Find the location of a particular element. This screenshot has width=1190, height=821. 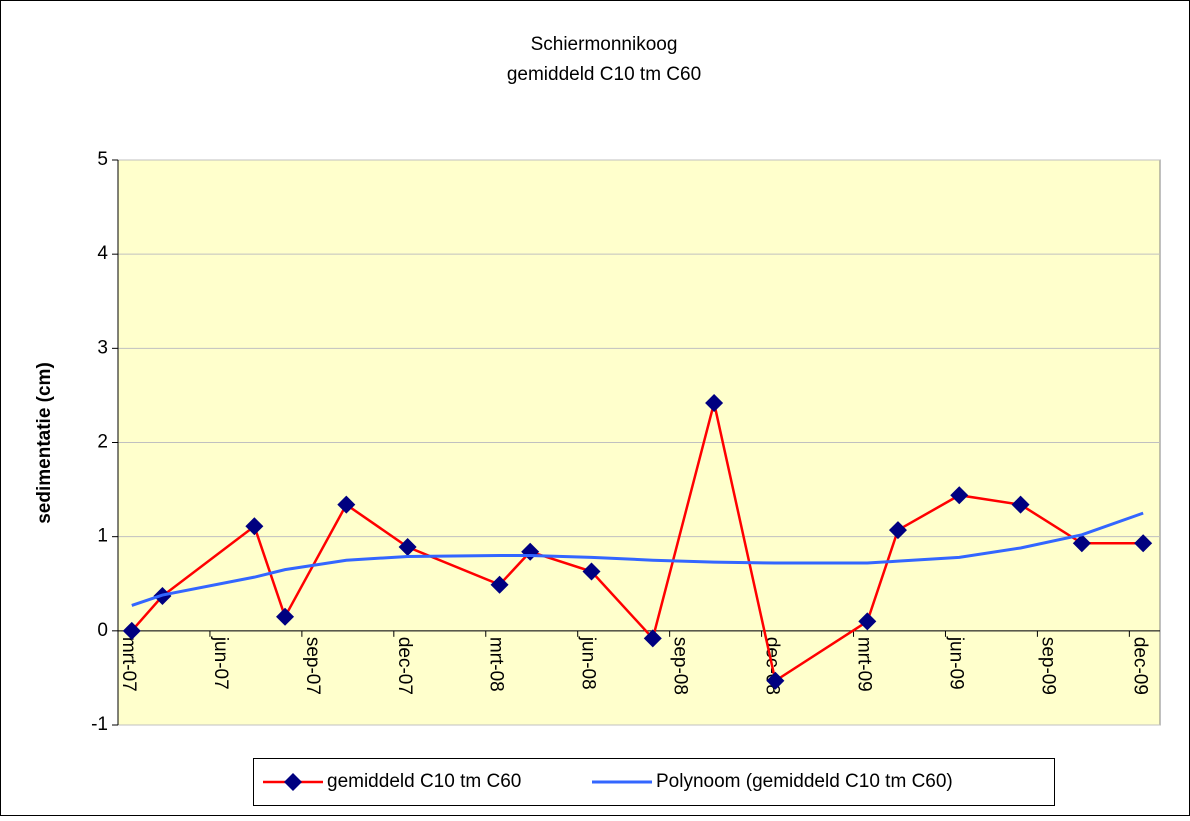

x-tick-label: mrt-07 is located at coordinates (128, 664).